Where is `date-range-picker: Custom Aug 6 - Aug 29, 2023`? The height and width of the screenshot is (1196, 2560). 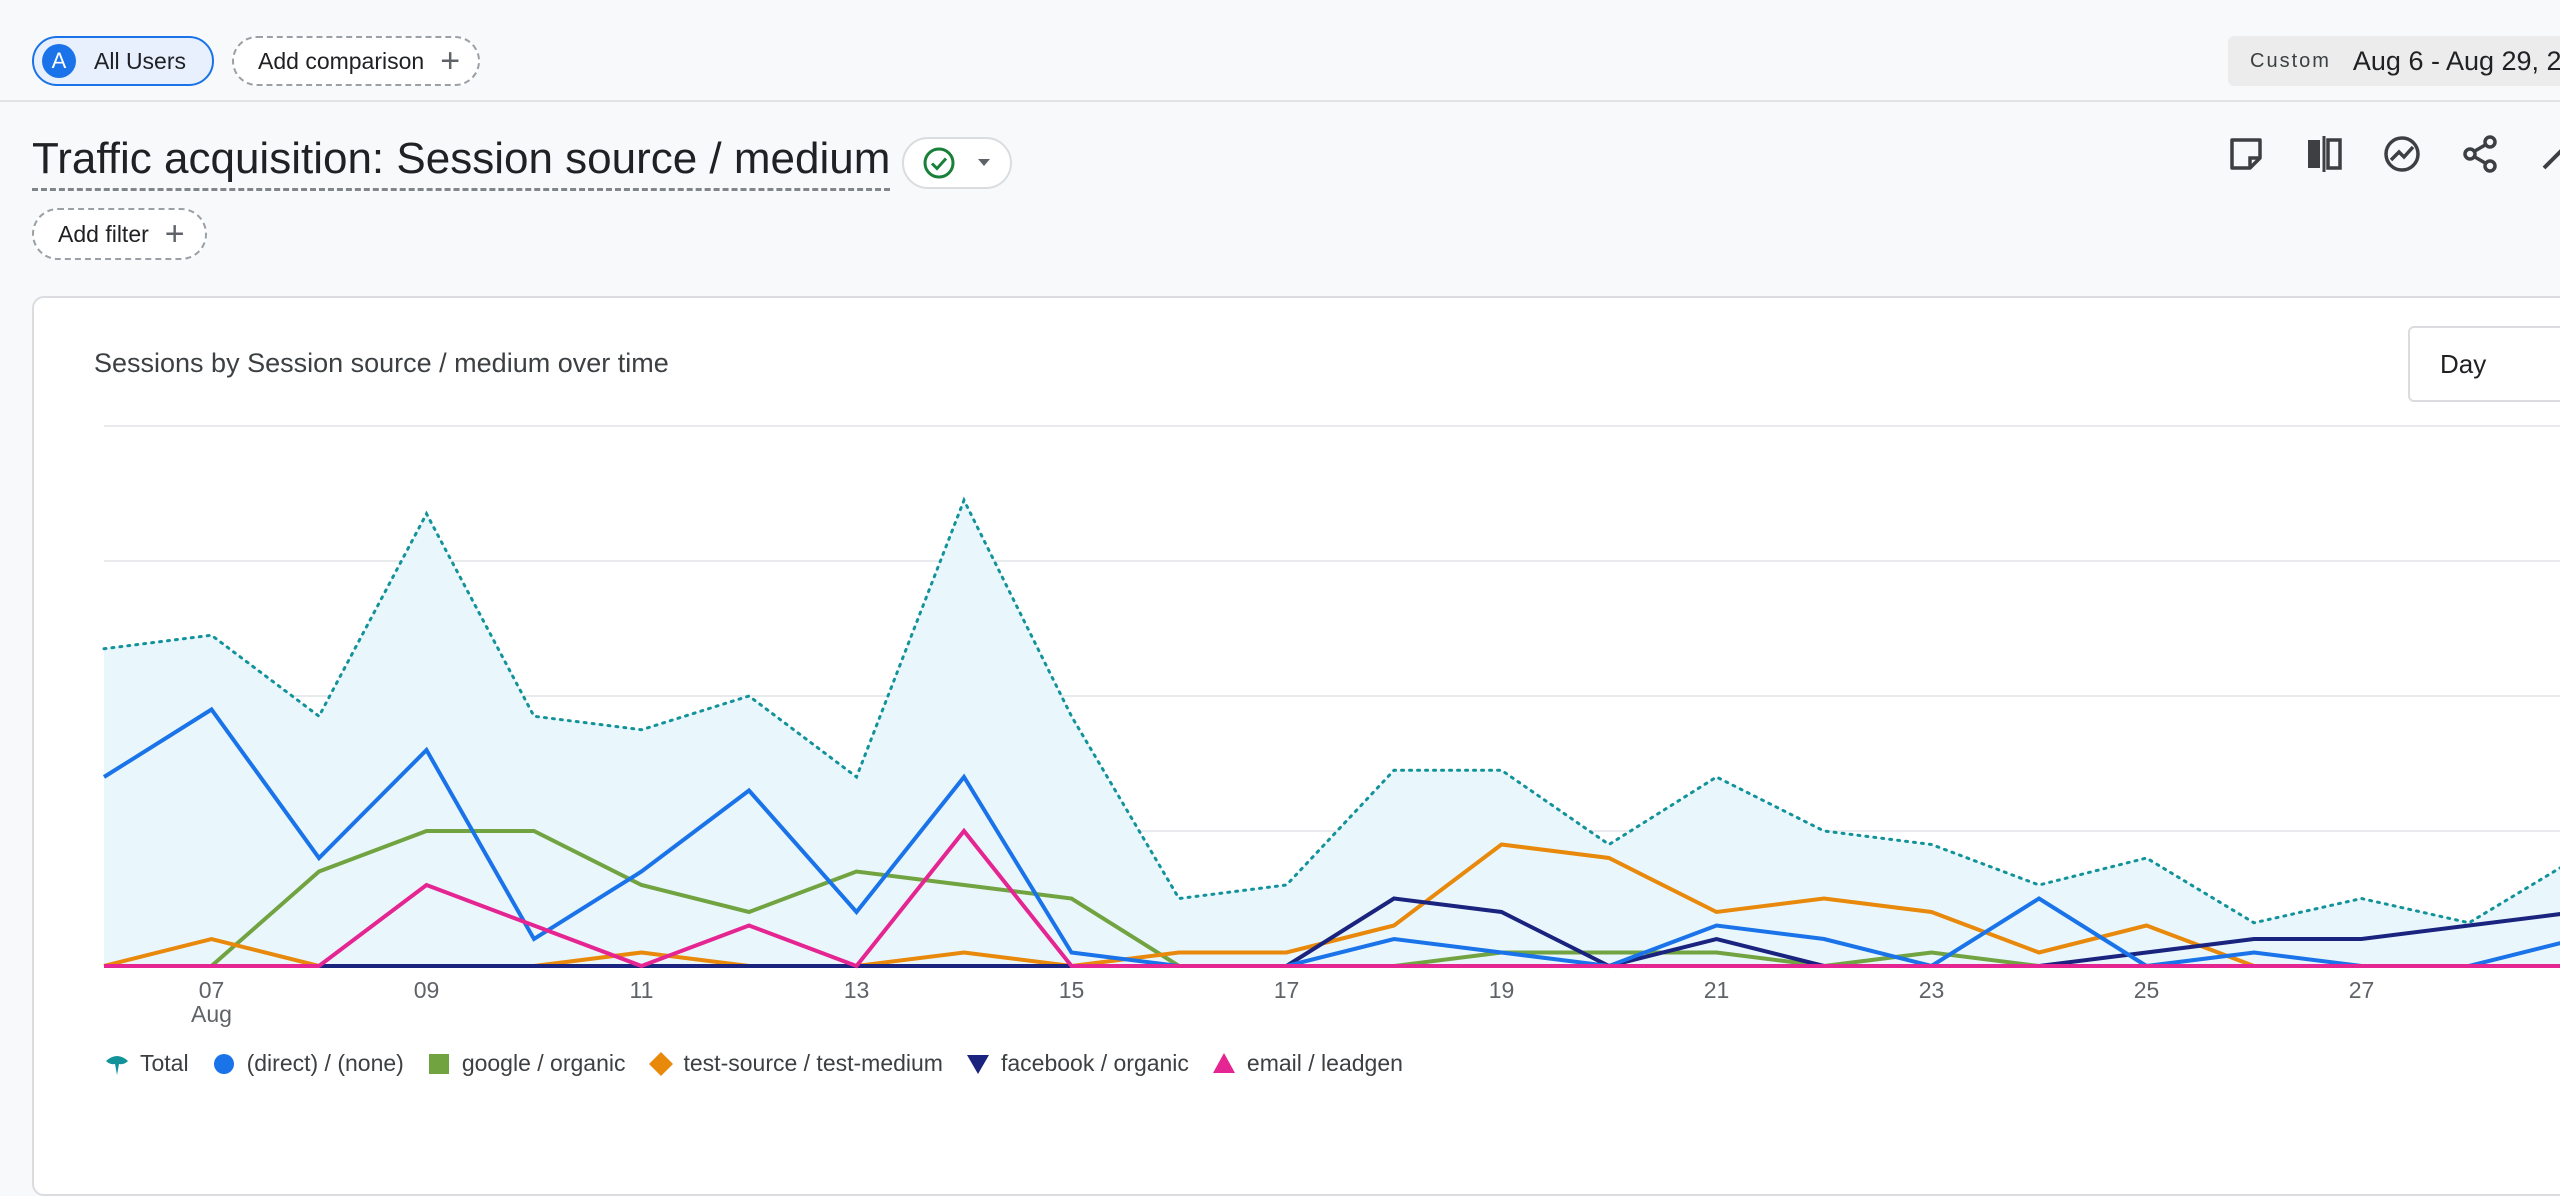 date-range-picker: Custom Aug 6 - Aug 29, 2023 is located at coordinates (2394, 61).